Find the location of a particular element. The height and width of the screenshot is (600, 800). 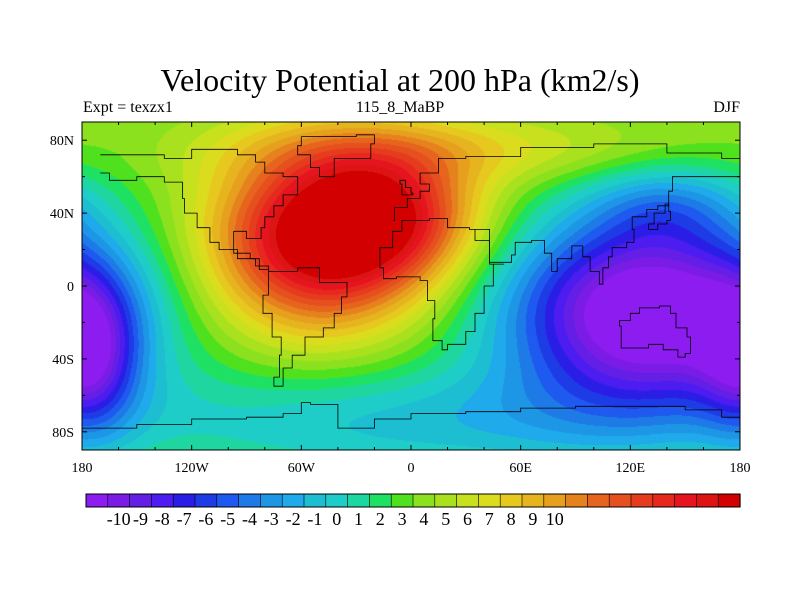

colorbar-label: 6 is located at coordinates (467, 519).